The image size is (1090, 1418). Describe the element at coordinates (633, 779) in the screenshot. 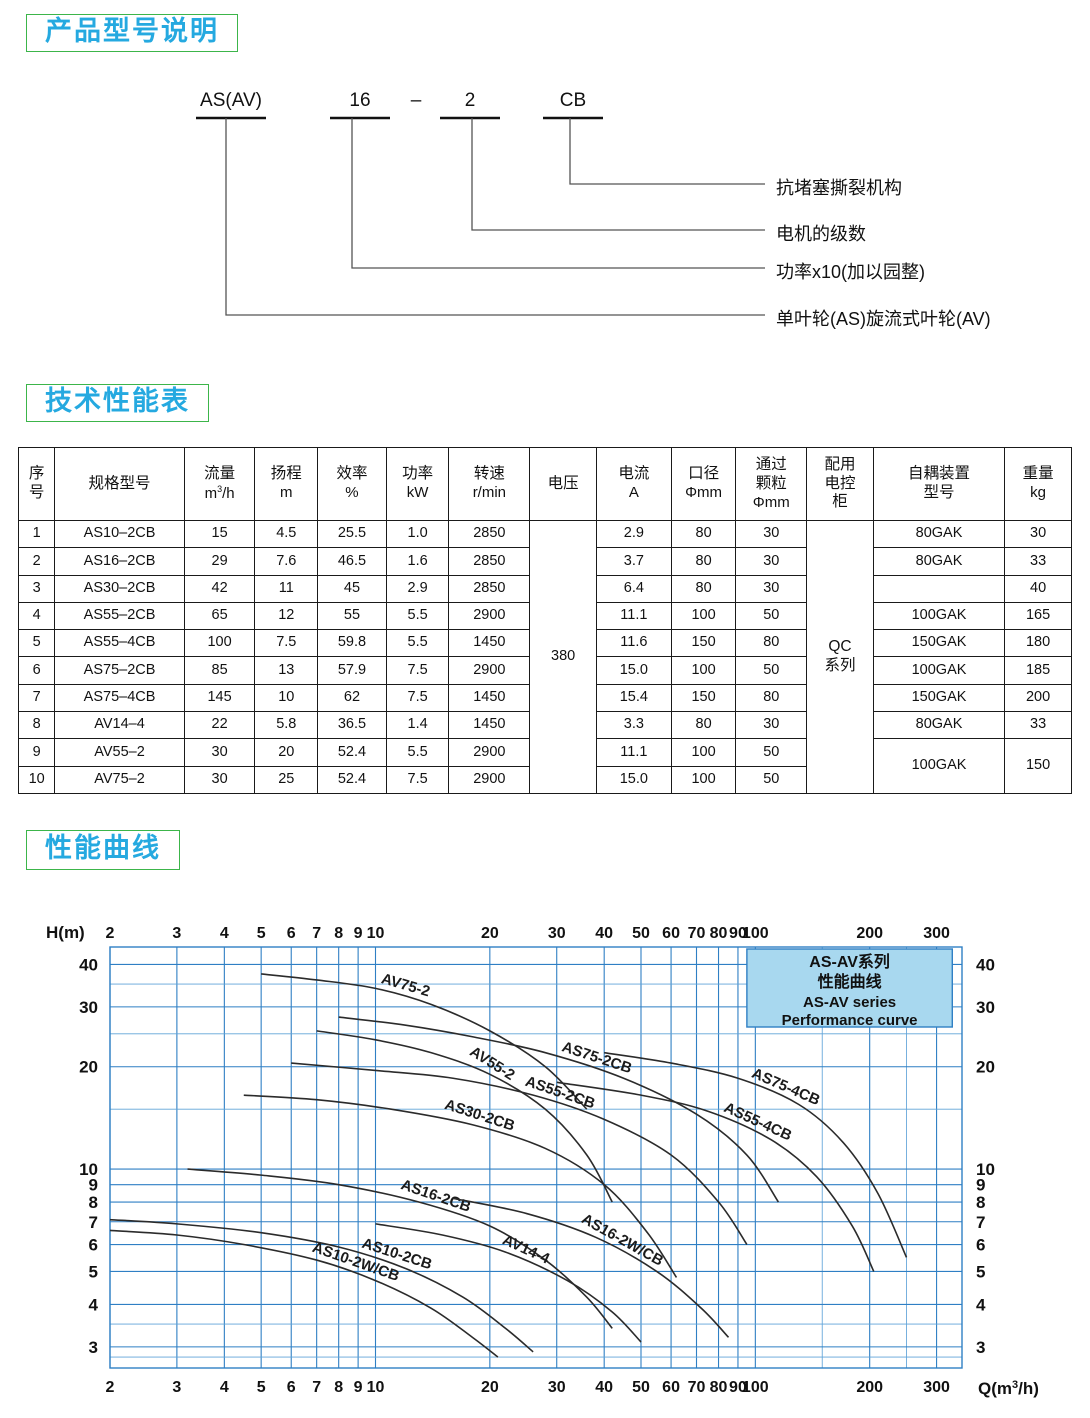

I see `cell-current: 15.0` at that location.